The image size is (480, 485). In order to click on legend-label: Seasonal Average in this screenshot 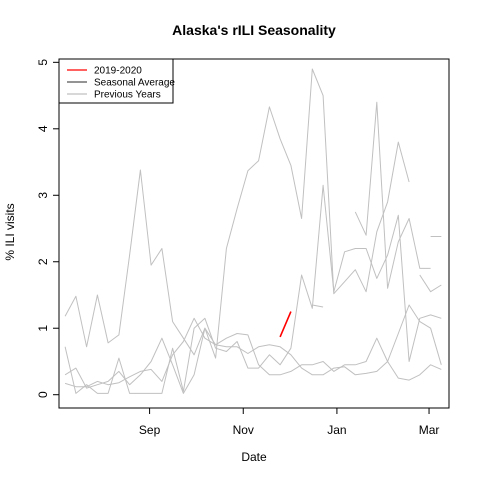, I will do `click(134, 83)`.